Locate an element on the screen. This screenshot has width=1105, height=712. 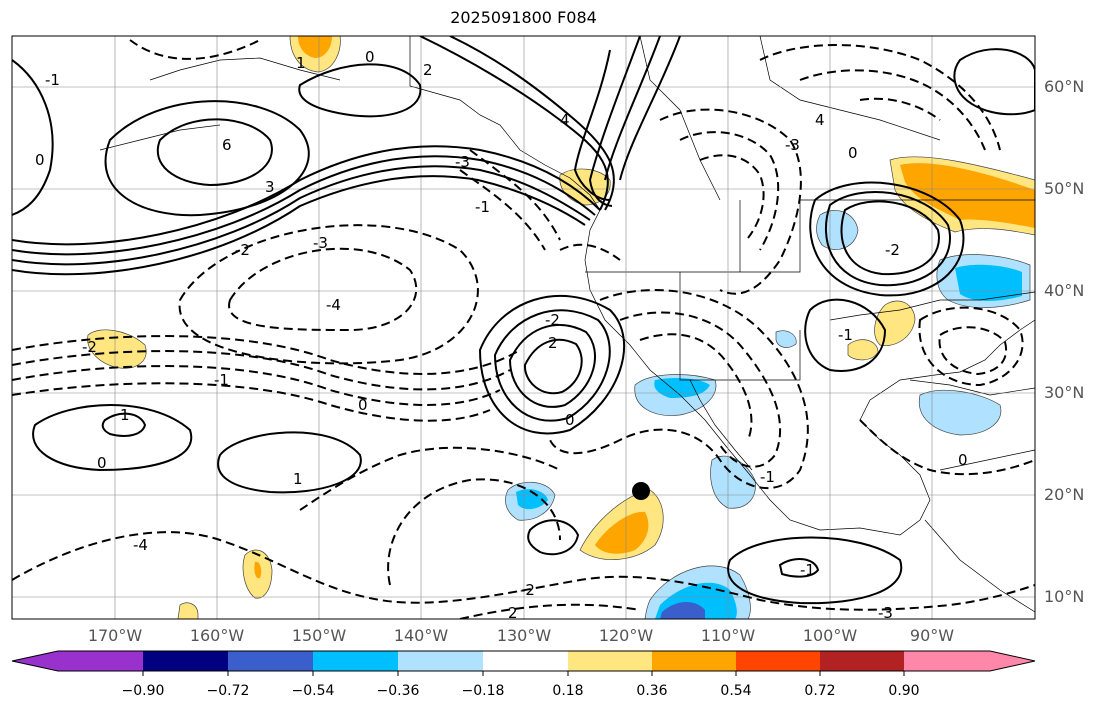
lon-label: 120°W is located at coordinates (626, 635).